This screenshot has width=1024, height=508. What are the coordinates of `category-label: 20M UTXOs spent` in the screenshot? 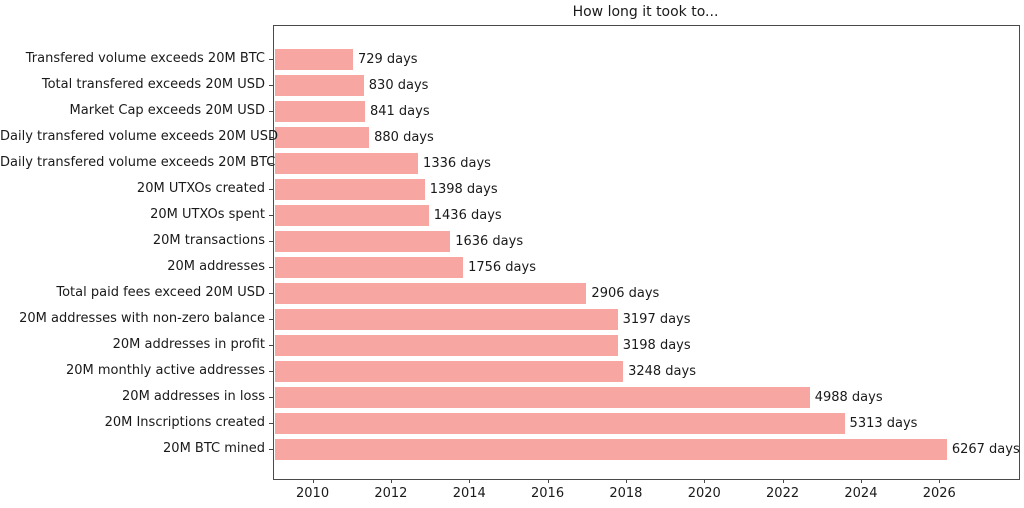 It's located at (207, 215).